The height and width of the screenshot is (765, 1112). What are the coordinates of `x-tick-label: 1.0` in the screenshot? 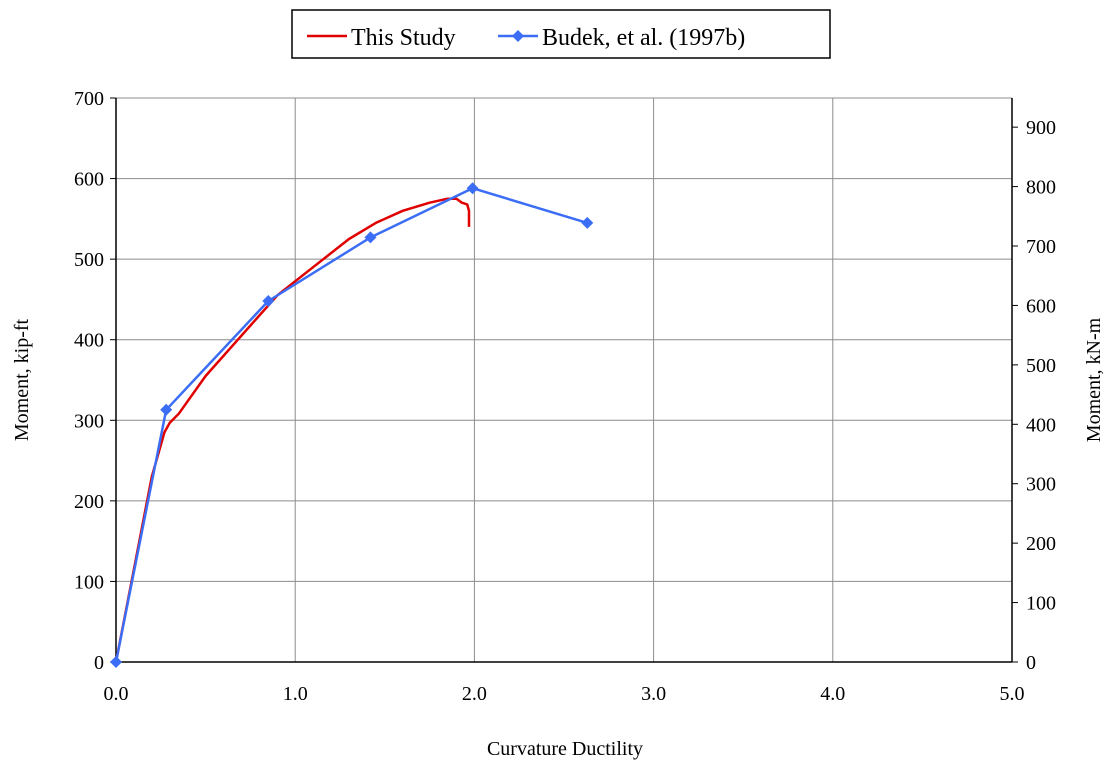 It's located at (295, 694).